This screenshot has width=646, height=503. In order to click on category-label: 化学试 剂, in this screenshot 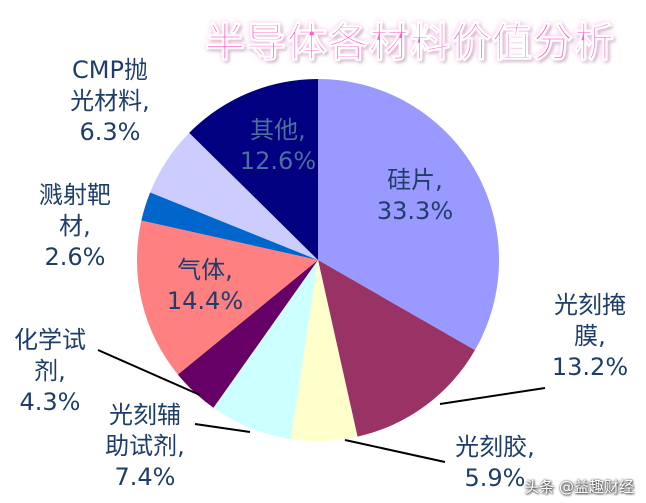, I will do `click(50, 355)`.